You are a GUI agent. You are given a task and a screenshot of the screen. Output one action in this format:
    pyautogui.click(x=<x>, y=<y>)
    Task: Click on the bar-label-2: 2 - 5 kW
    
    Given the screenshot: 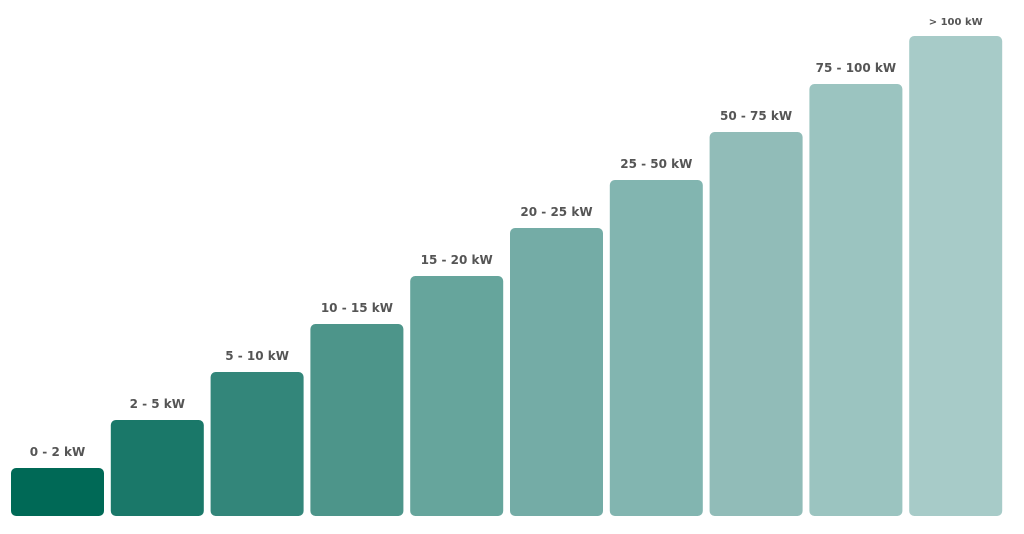 What is the action you would take?
    pyautogui.click(x=157, y=404)
    